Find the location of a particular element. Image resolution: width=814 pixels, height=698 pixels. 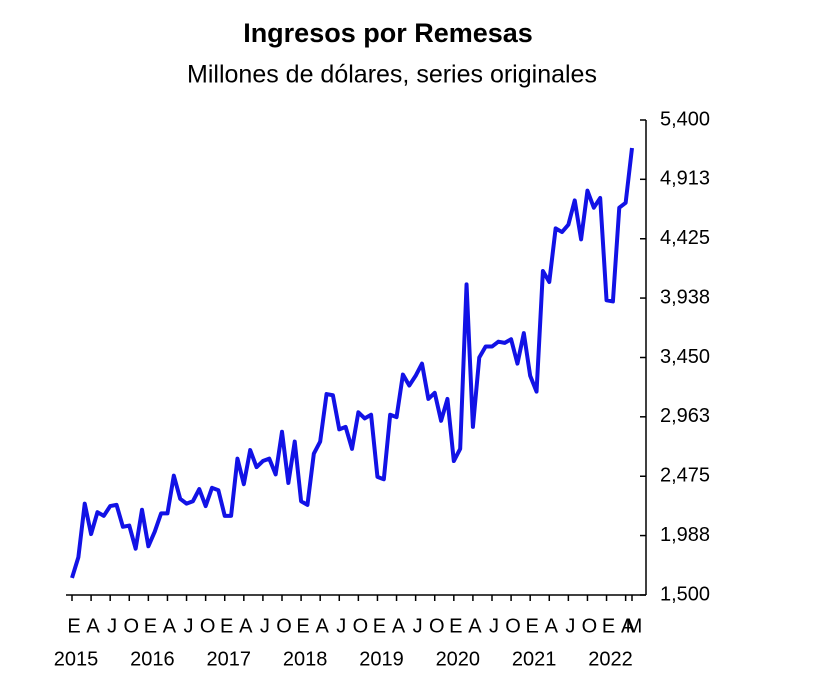

x-tick-label: M is located at coordinates (634, 626).